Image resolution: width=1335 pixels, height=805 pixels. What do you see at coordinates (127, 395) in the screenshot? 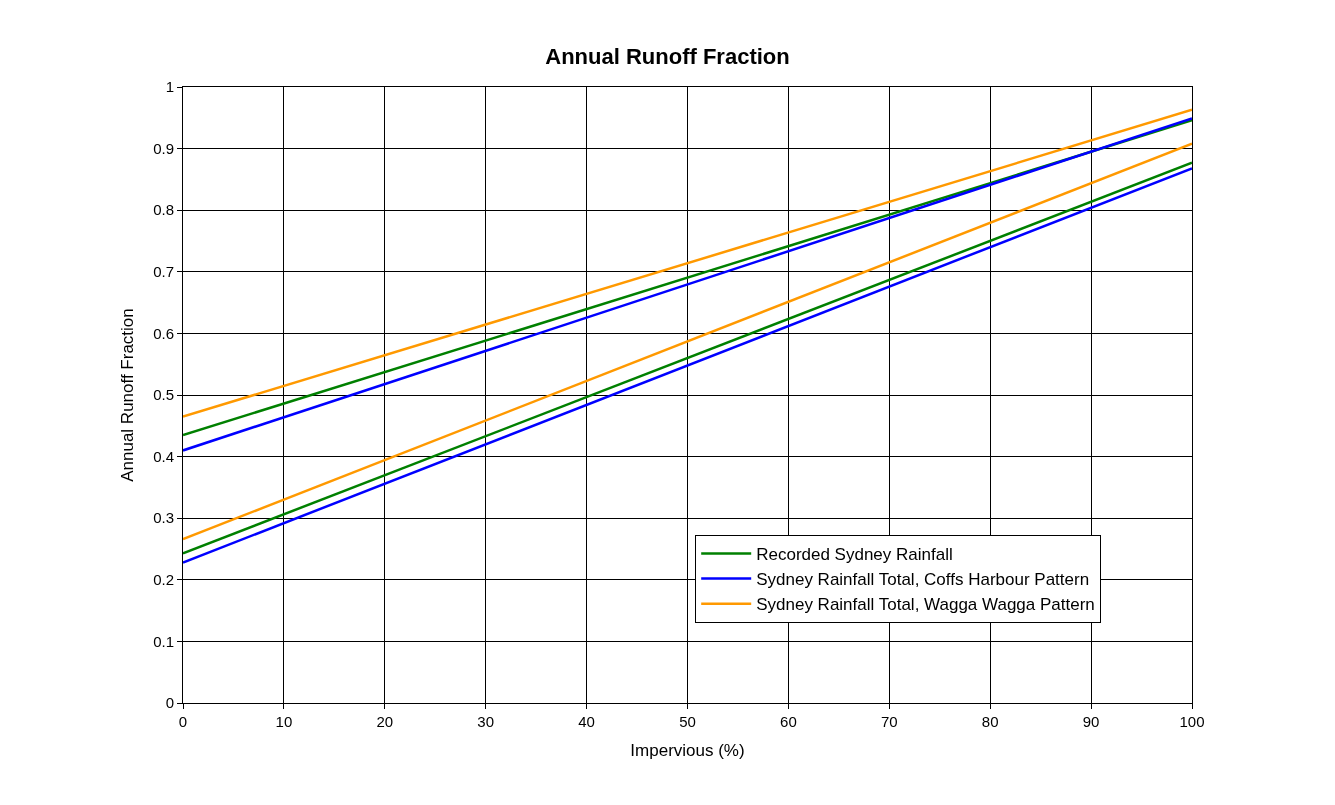
I see `y-axis-title: Annual Runoff Fraction` at bounding box center [127, 395].